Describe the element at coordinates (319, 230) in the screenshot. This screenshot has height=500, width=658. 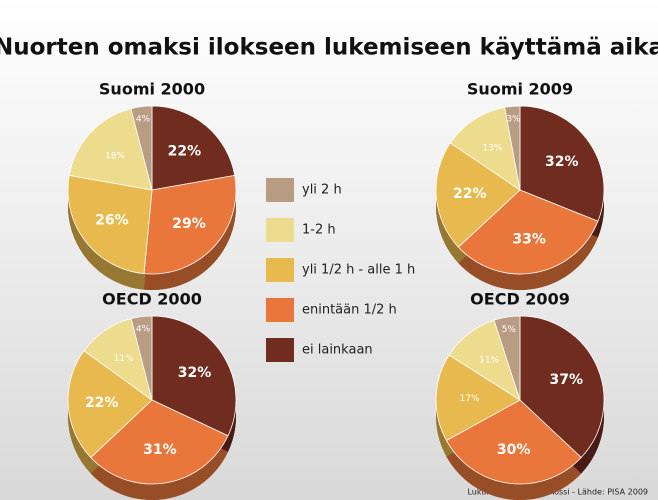
I see `legend-label: 1-2 h` at that location.